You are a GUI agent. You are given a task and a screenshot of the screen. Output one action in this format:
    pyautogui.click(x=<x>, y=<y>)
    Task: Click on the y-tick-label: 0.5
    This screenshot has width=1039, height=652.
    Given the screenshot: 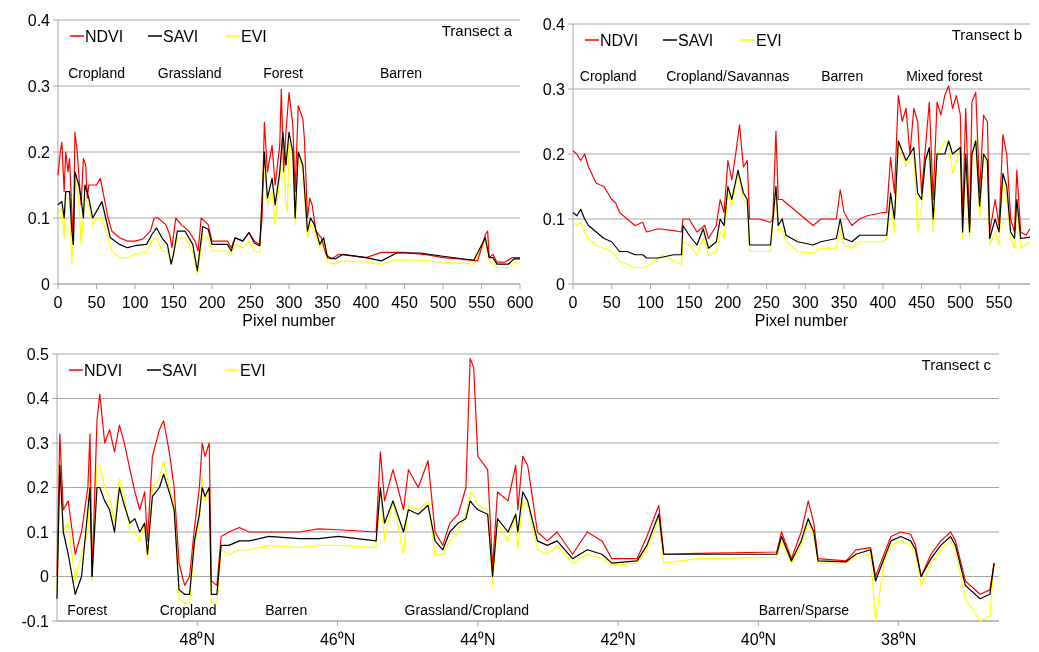 What is the action you would take?
    pyautogui.click(x=38, y=354)
    